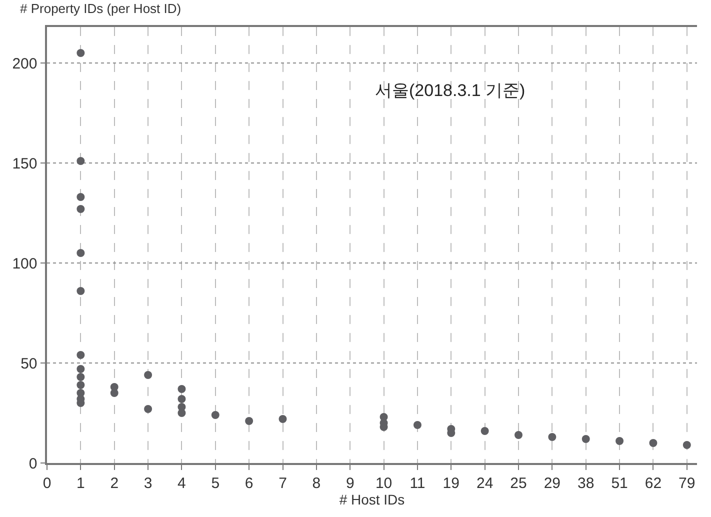 This screenshot has height=517, width=711. I want to click on x-tick-label: 6, so click(249, 483).